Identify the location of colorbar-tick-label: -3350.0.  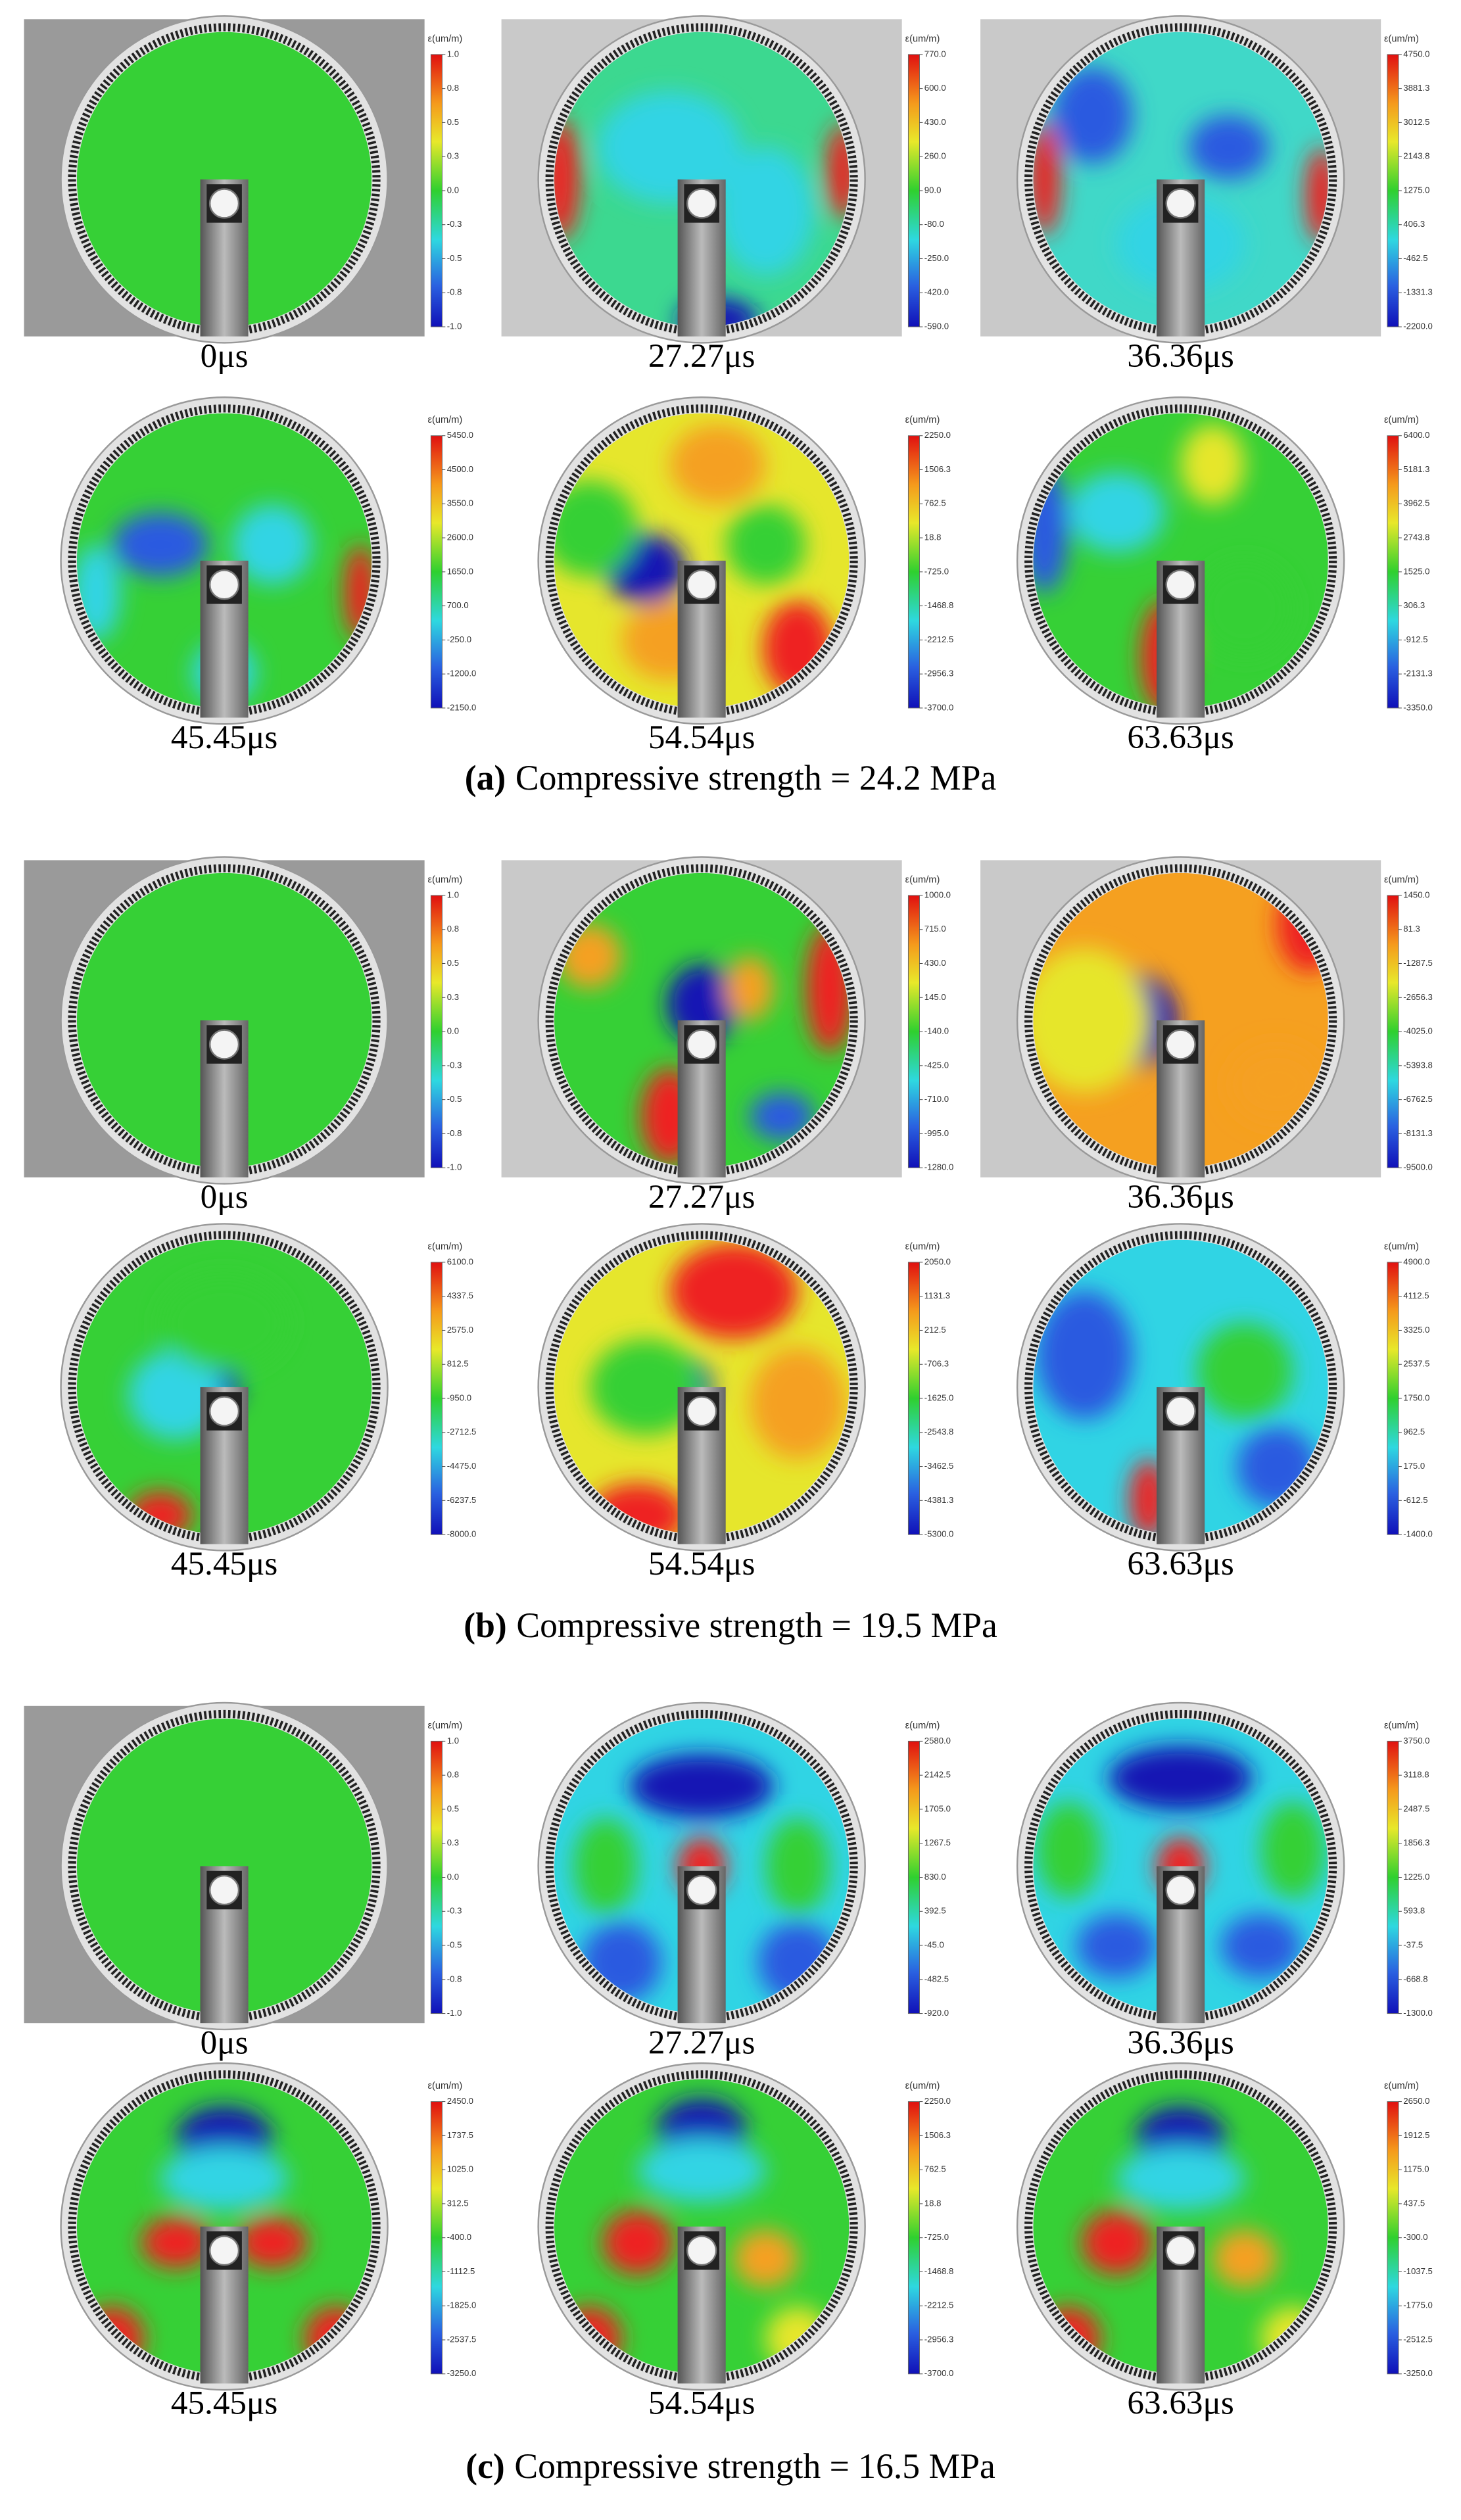
(1418, 707).